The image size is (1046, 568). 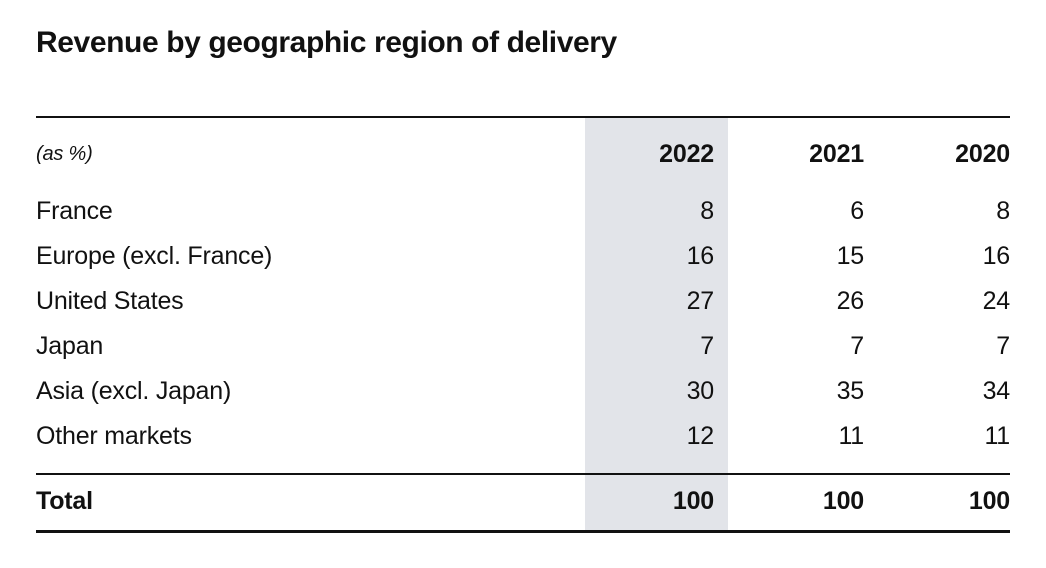 What do you see at coordinates (114, 436) in the screenshot?
I see `region-label: Other markets` at bounding box center [114, 436].